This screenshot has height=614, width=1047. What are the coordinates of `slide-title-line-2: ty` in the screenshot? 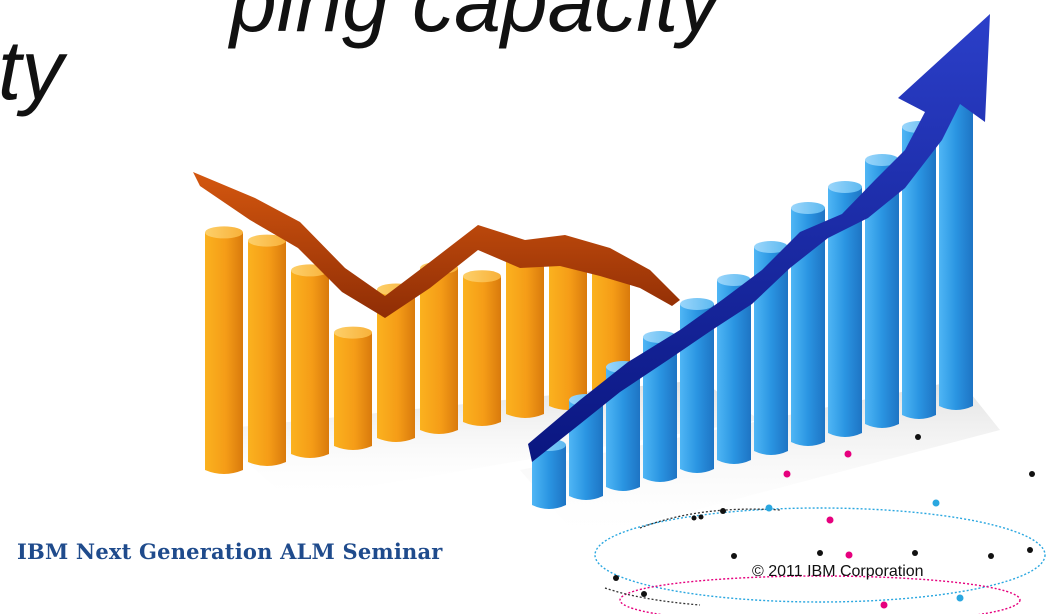 It's located at (32, 70).